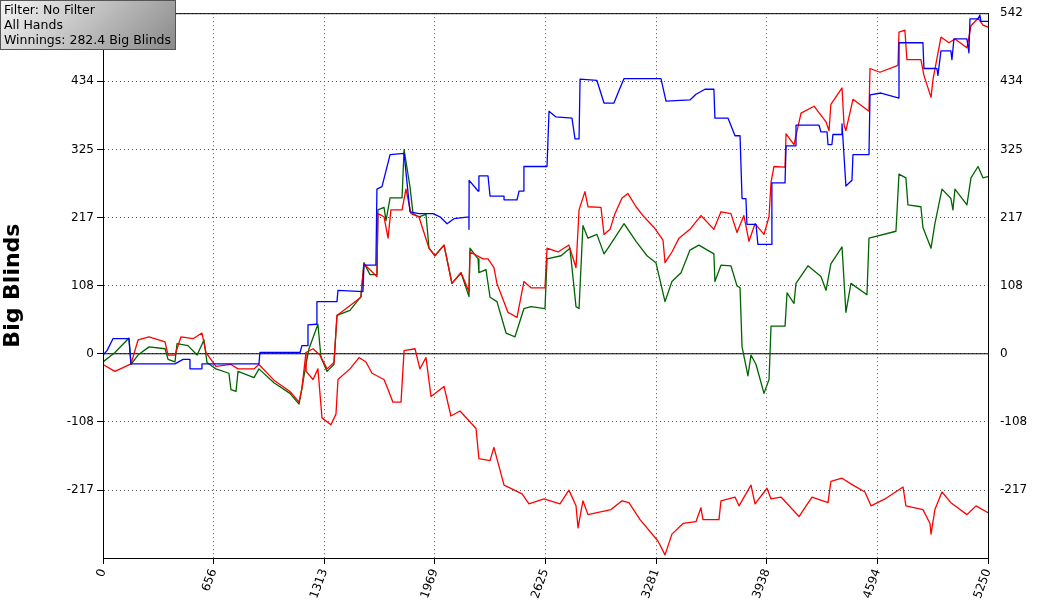  I want to click on annotation: Winnings: 282.4 Big Blinds, so click(88, 39).